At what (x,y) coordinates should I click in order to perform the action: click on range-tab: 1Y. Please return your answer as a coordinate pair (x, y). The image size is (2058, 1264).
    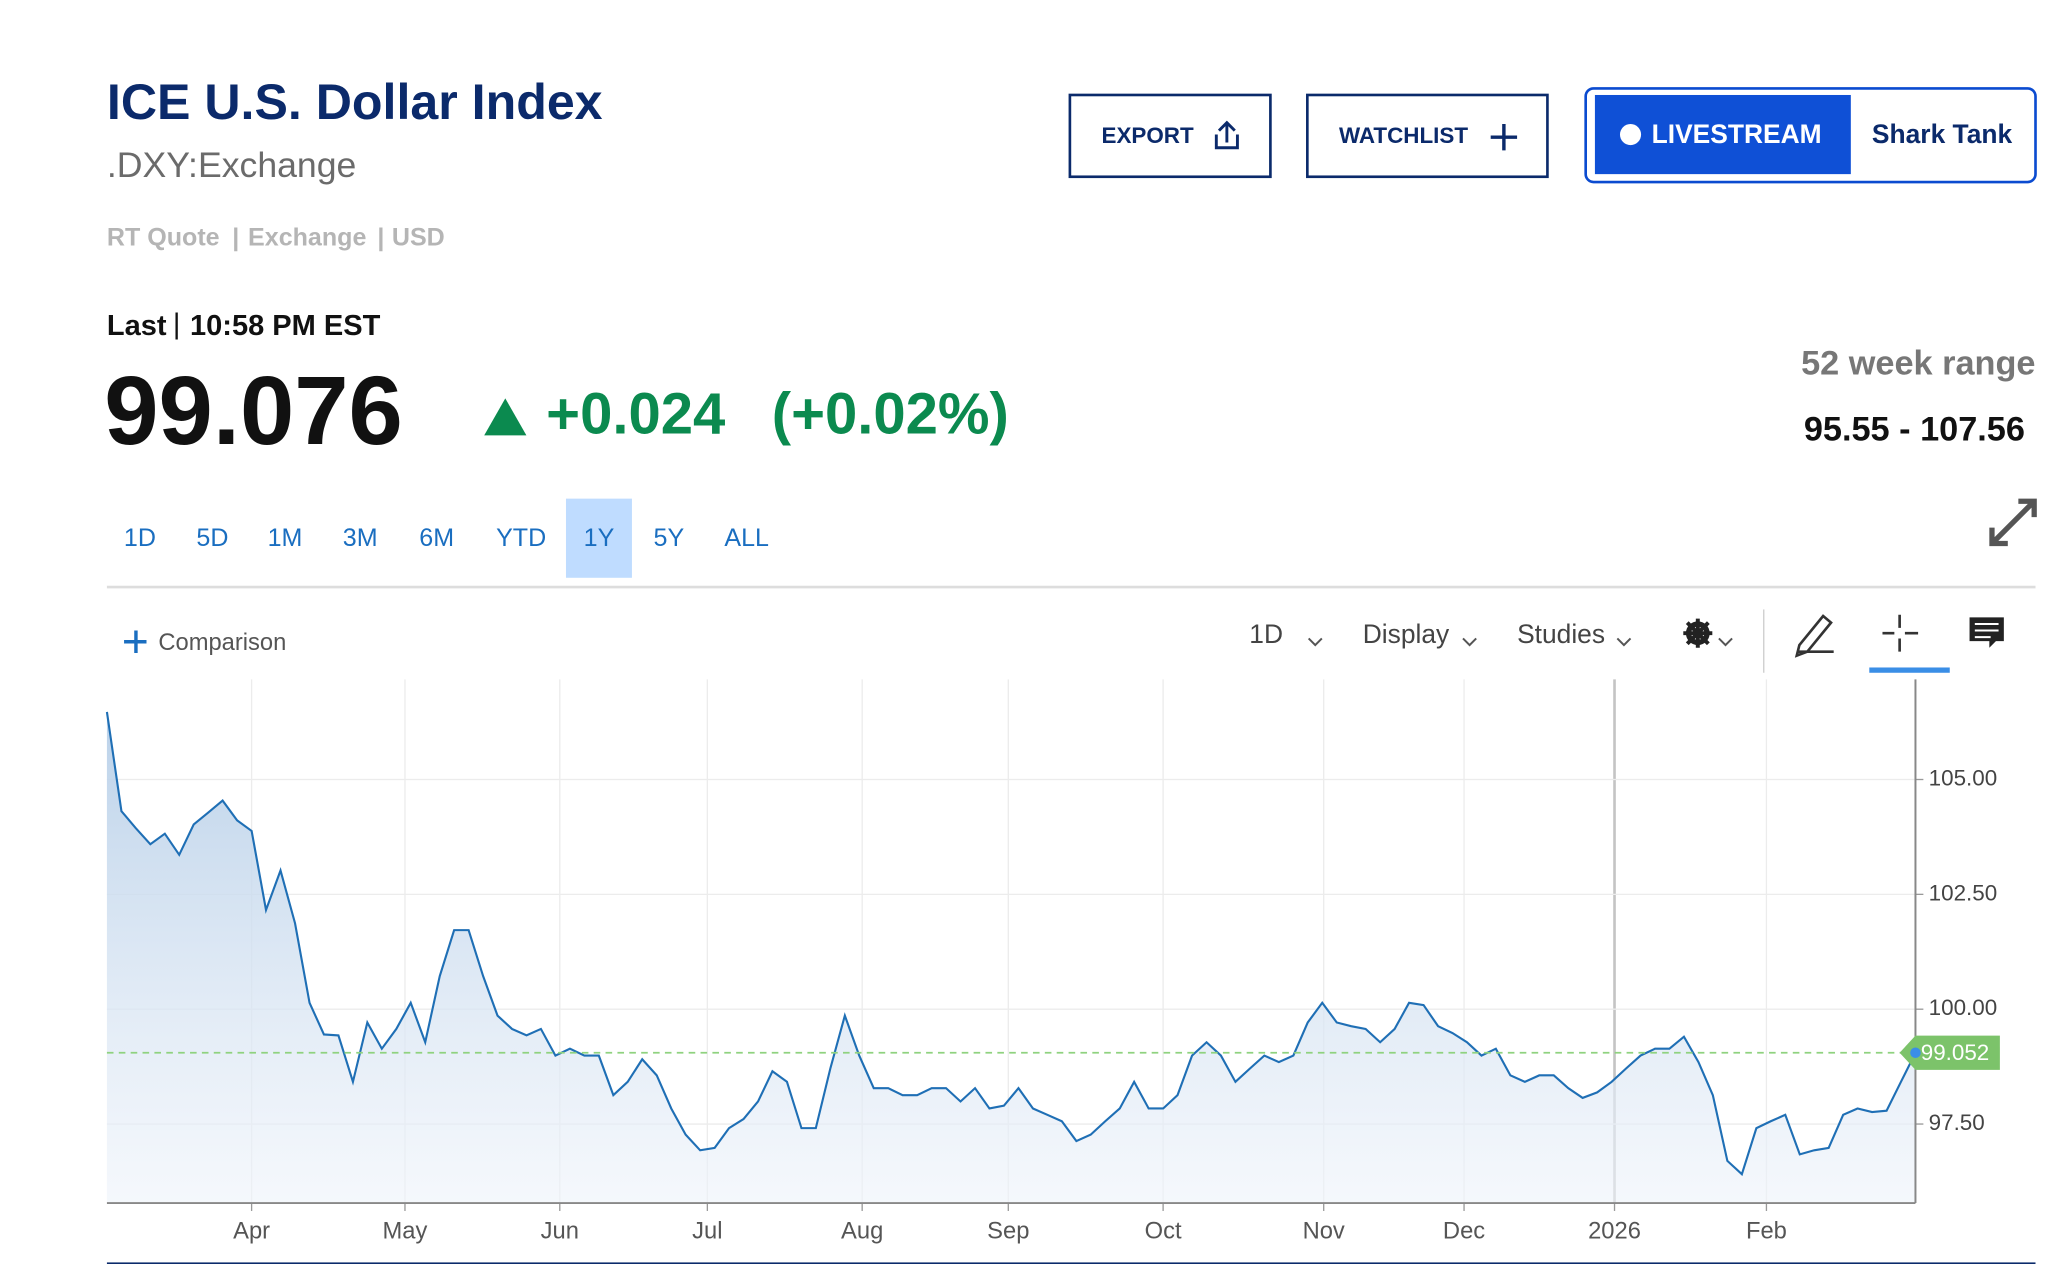
    Looking at the image, I should click on (598, 538).